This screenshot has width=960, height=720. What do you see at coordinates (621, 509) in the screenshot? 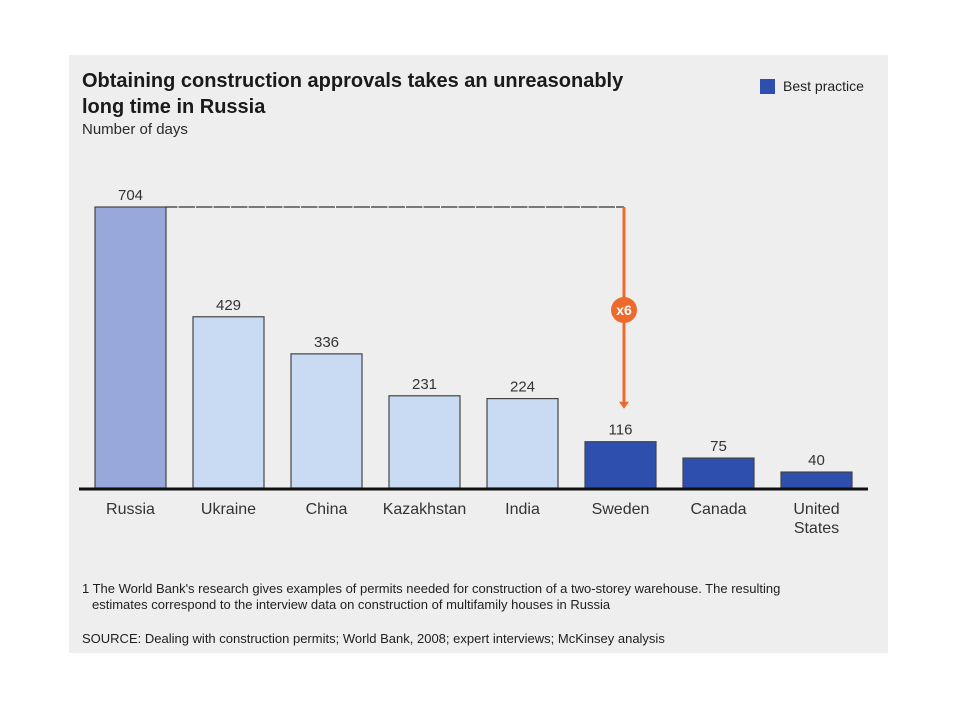
I see `category-label: Sweden` at bounding box center [621, 509].